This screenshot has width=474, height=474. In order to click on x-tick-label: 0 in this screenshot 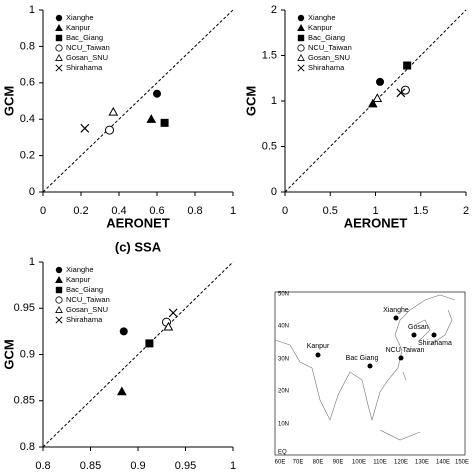, I will do `click(43, 211)`.